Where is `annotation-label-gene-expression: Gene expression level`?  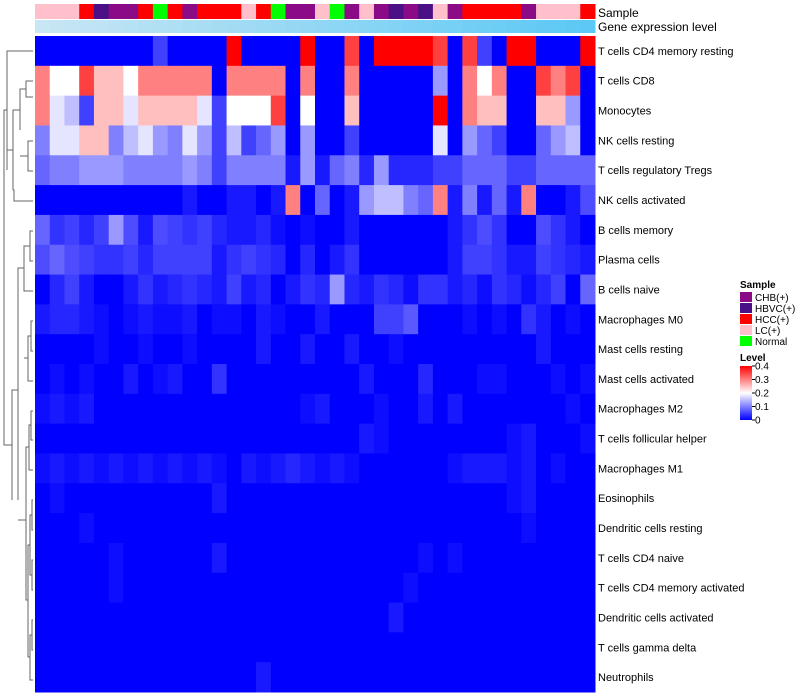 annotation-label-gene-expression: Gene expression level is located at coordinates (657, 27).